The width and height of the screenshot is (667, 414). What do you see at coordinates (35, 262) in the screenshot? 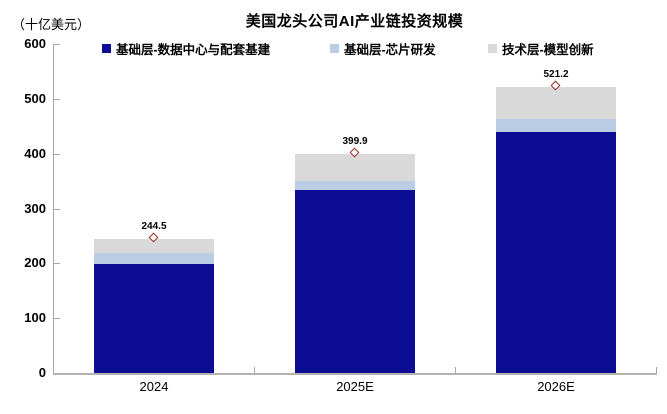
I see `y-tick-label: 200` at bounding box center [35, 262].